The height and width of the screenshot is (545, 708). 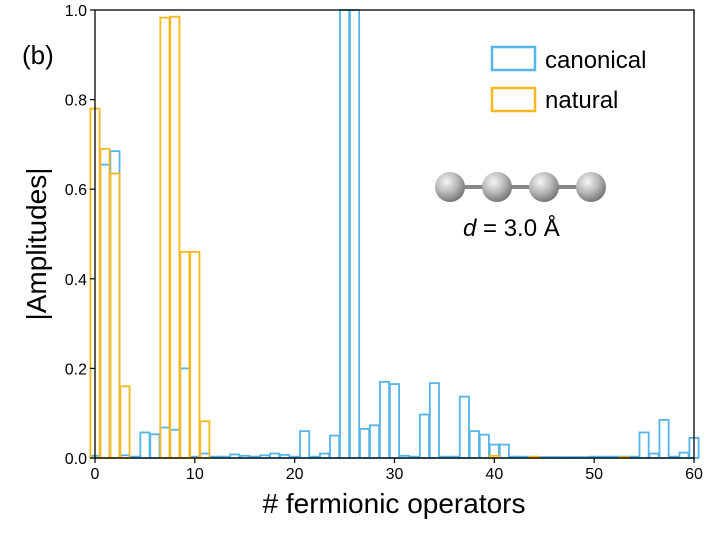 I want to click on legend-swatch-natural, so click(x=513, y=99).